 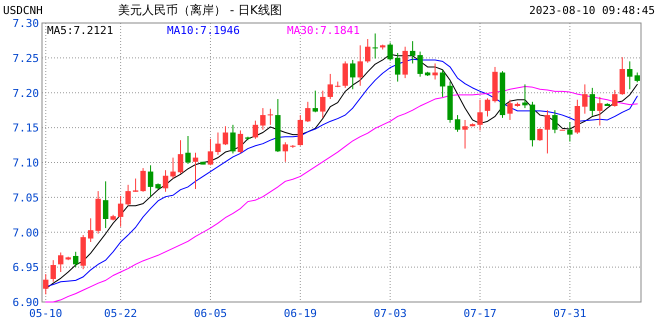 I want to click on text: 2023-08-10 09:48:45, so click(x=592, y=10).